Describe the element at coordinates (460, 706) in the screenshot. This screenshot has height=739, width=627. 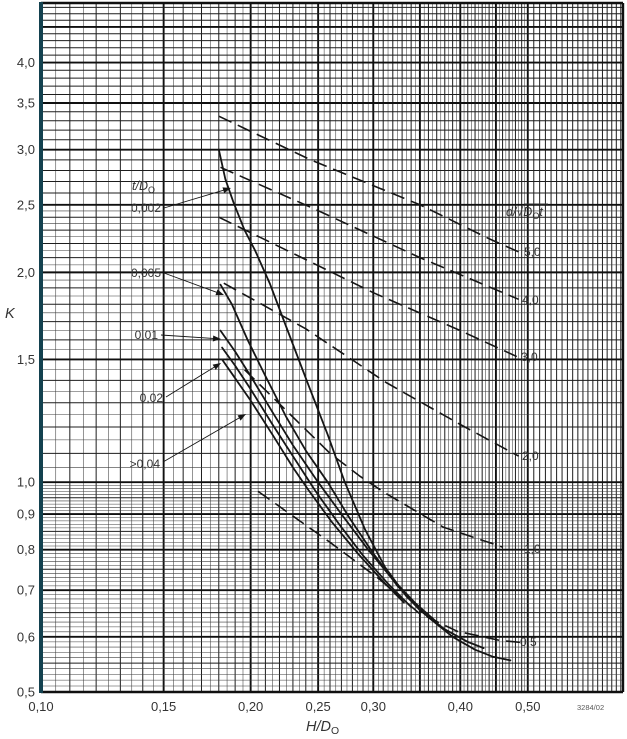
I see `x-tick-label: 0,40` at that location.